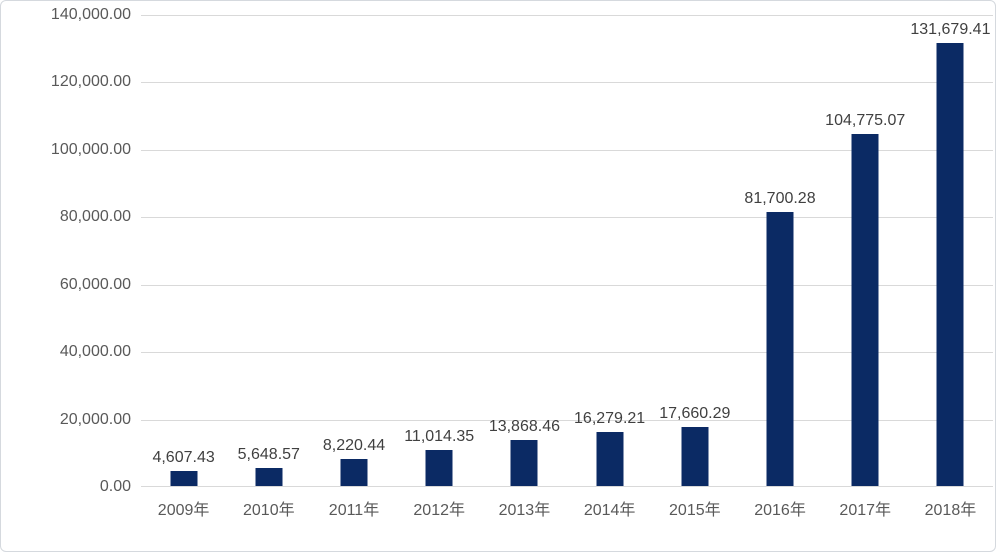 This screenshot has width=996, height=552. I want to click on data-label: 4,607.43, so click(183, 458).